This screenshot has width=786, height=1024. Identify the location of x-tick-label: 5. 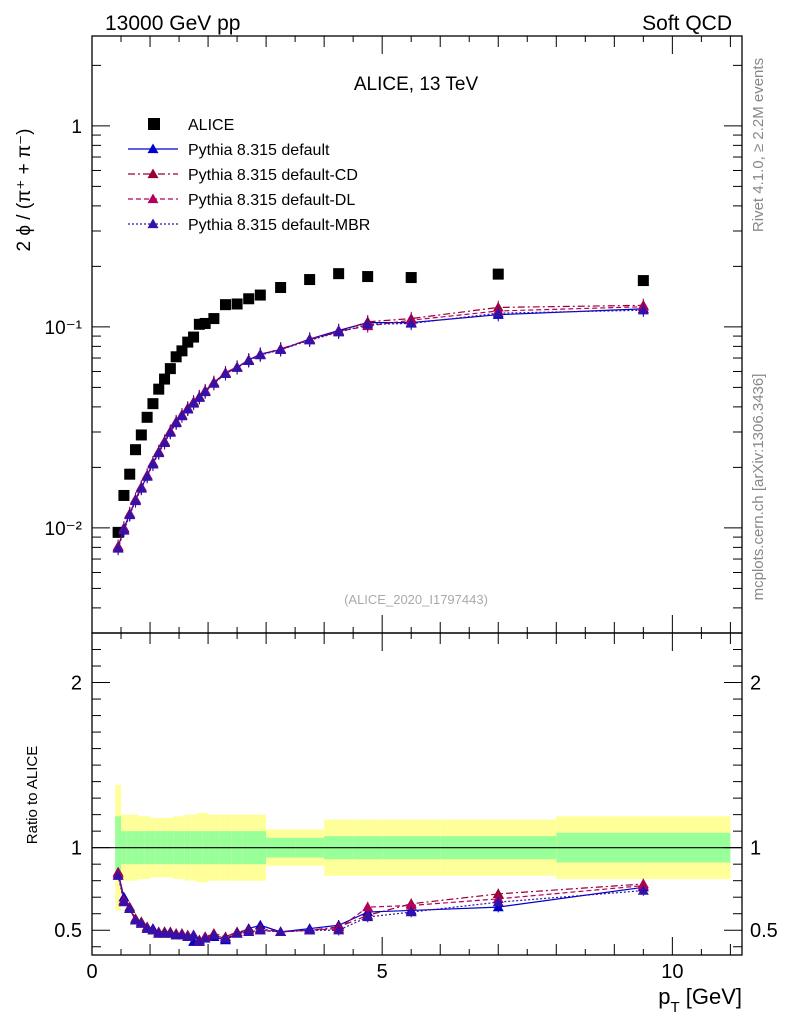
(382, 972).